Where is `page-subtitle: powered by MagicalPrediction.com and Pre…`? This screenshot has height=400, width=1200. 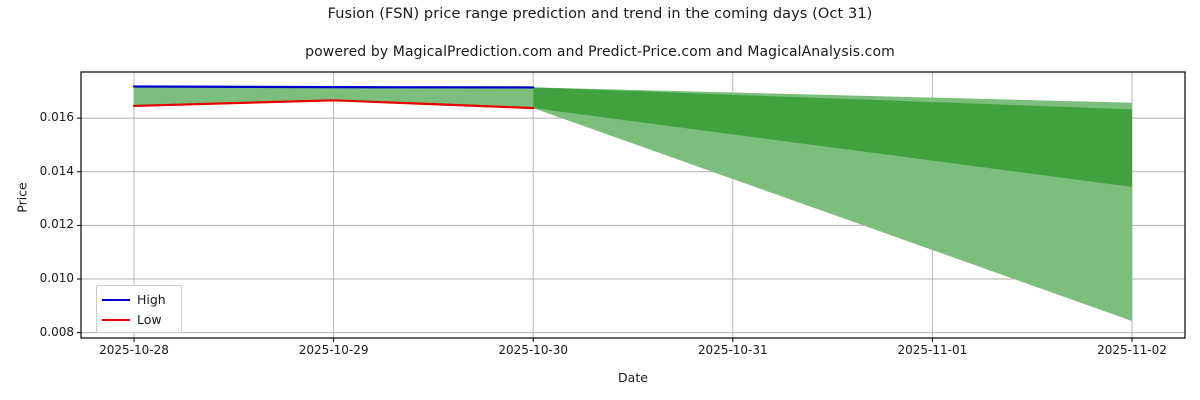 page-subtitle: powered by MagicalPrediction.com and Pre… is located at coordinates (600, 52).